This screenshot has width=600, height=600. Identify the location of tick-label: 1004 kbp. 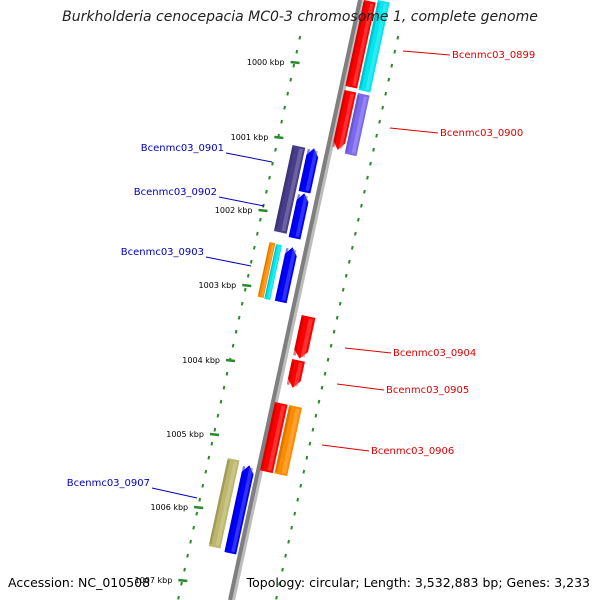
(201, 360).